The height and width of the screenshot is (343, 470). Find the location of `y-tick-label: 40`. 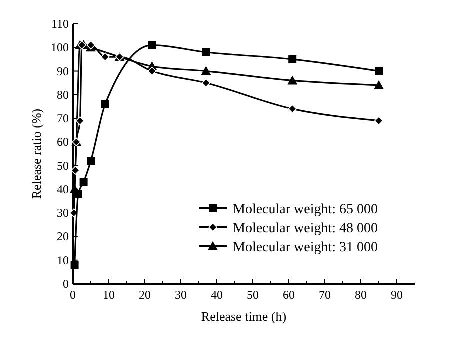

y-tick-label: 40 is located at coordinates (63, 189).